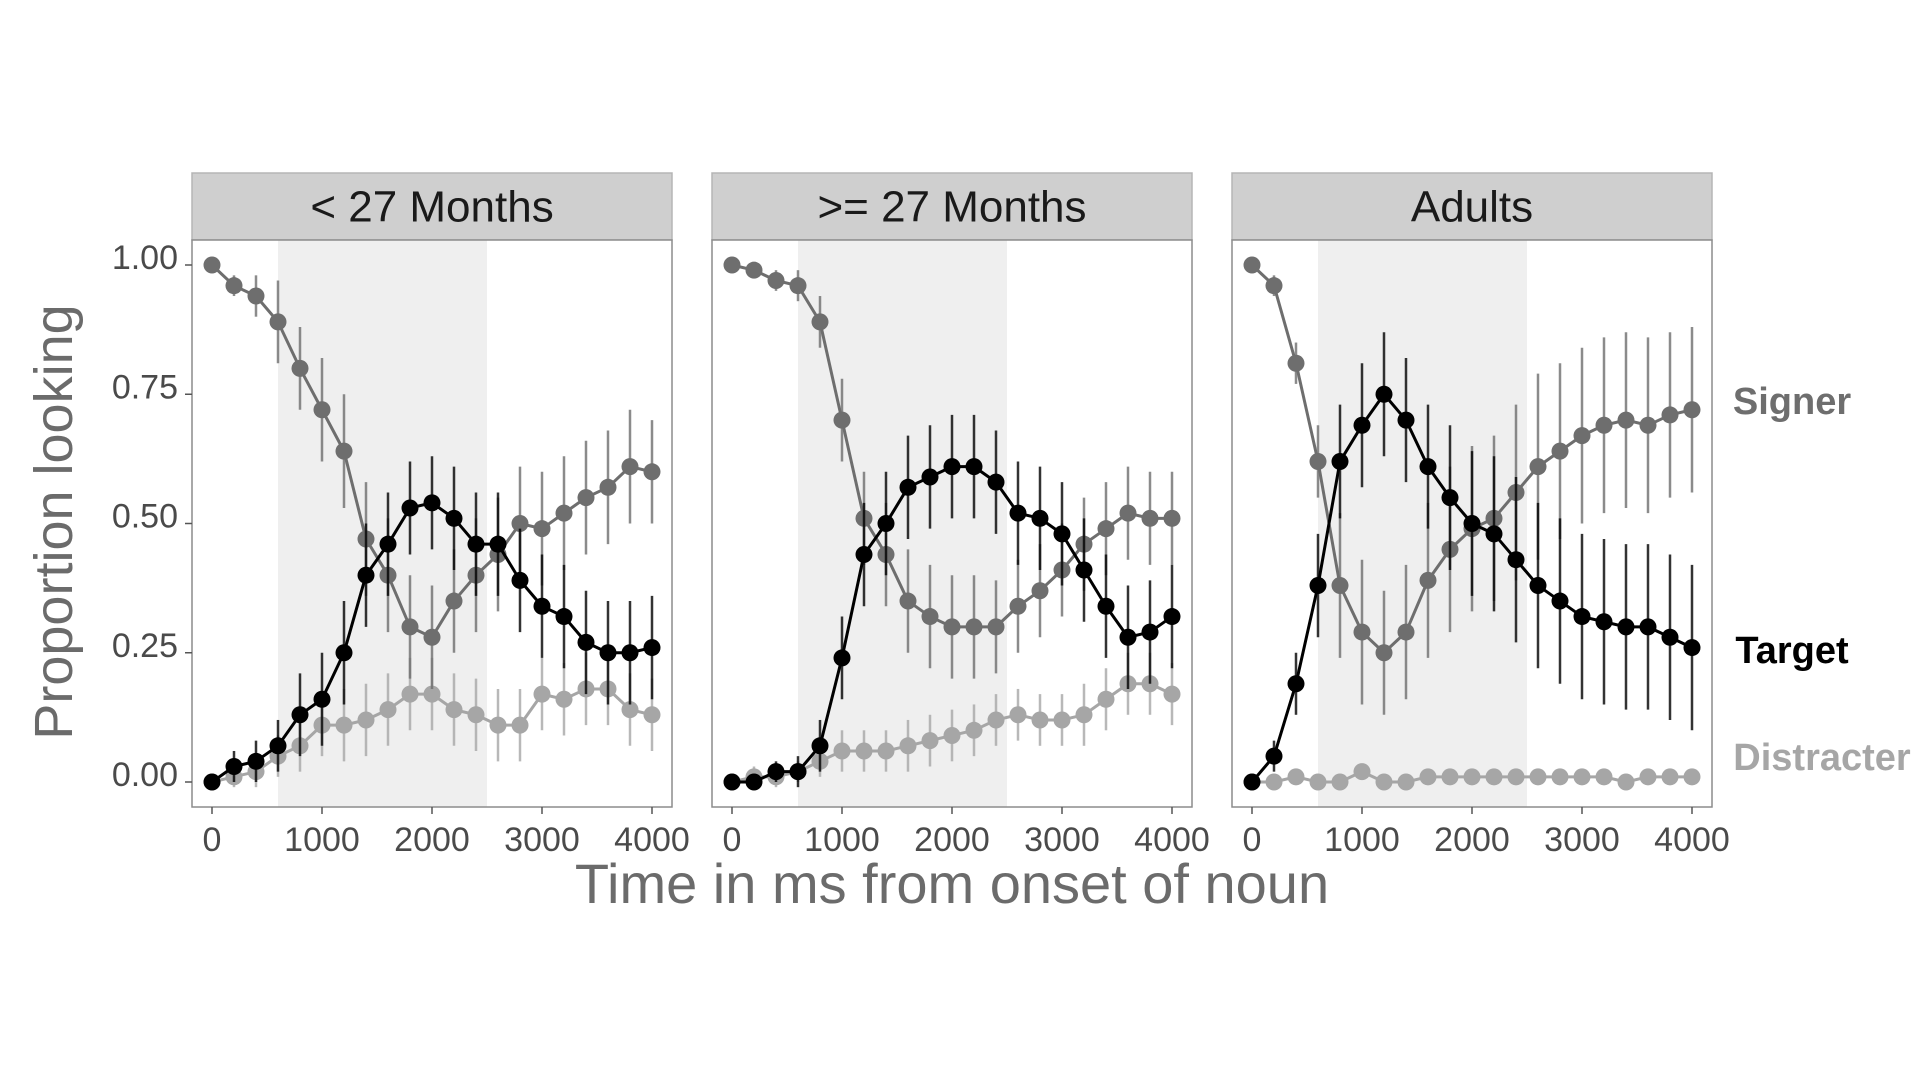  What do you see at coordinates (432, 472) in the screenshot?
I see `series-signer` at bounding box center [432, 472].